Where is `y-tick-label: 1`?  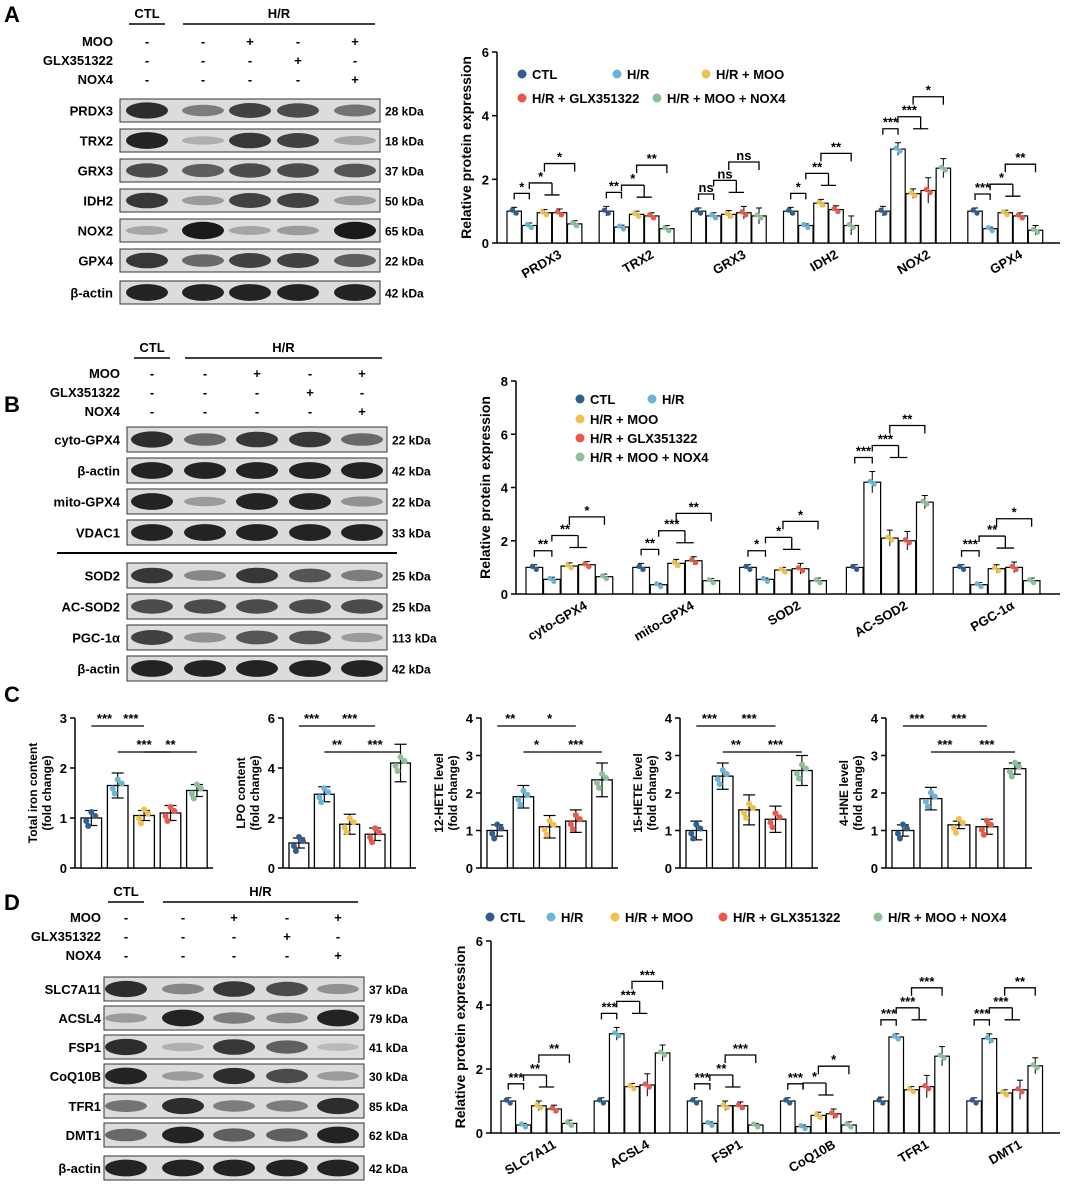 y-tick-label: 1 is located at coordinates (668, 831).